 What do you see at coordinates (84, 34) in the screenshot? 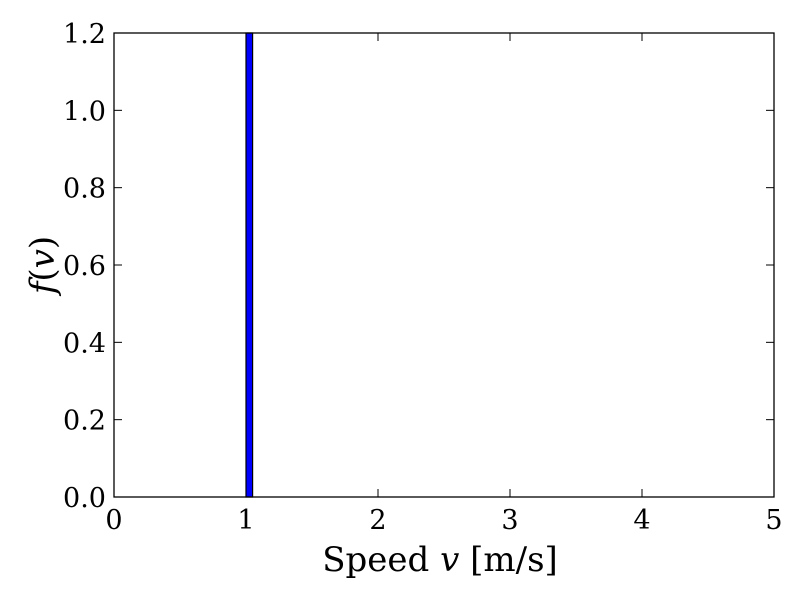
I see `y-tick-label: 1.2` at bounding box center [84, 34].